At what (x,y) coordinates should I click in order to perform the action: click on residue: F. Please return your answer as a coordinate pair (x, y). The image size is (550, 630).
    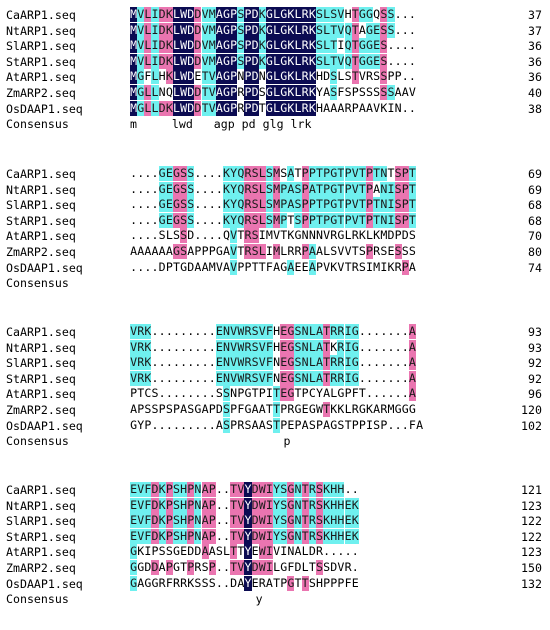
    Looking at the image, I should click on (269, 266).